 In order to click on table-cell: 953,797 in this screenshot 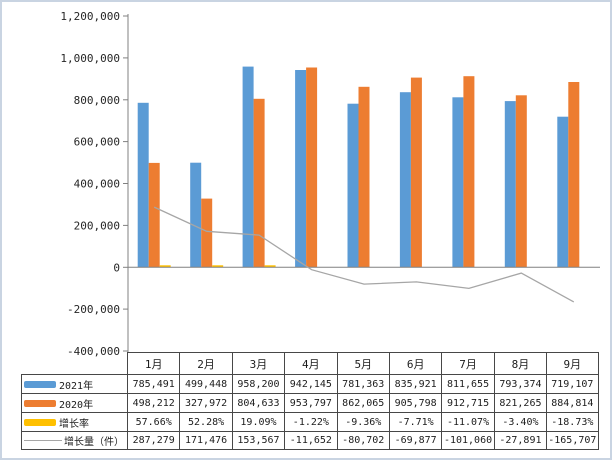, I will do `click(310, 402)`.